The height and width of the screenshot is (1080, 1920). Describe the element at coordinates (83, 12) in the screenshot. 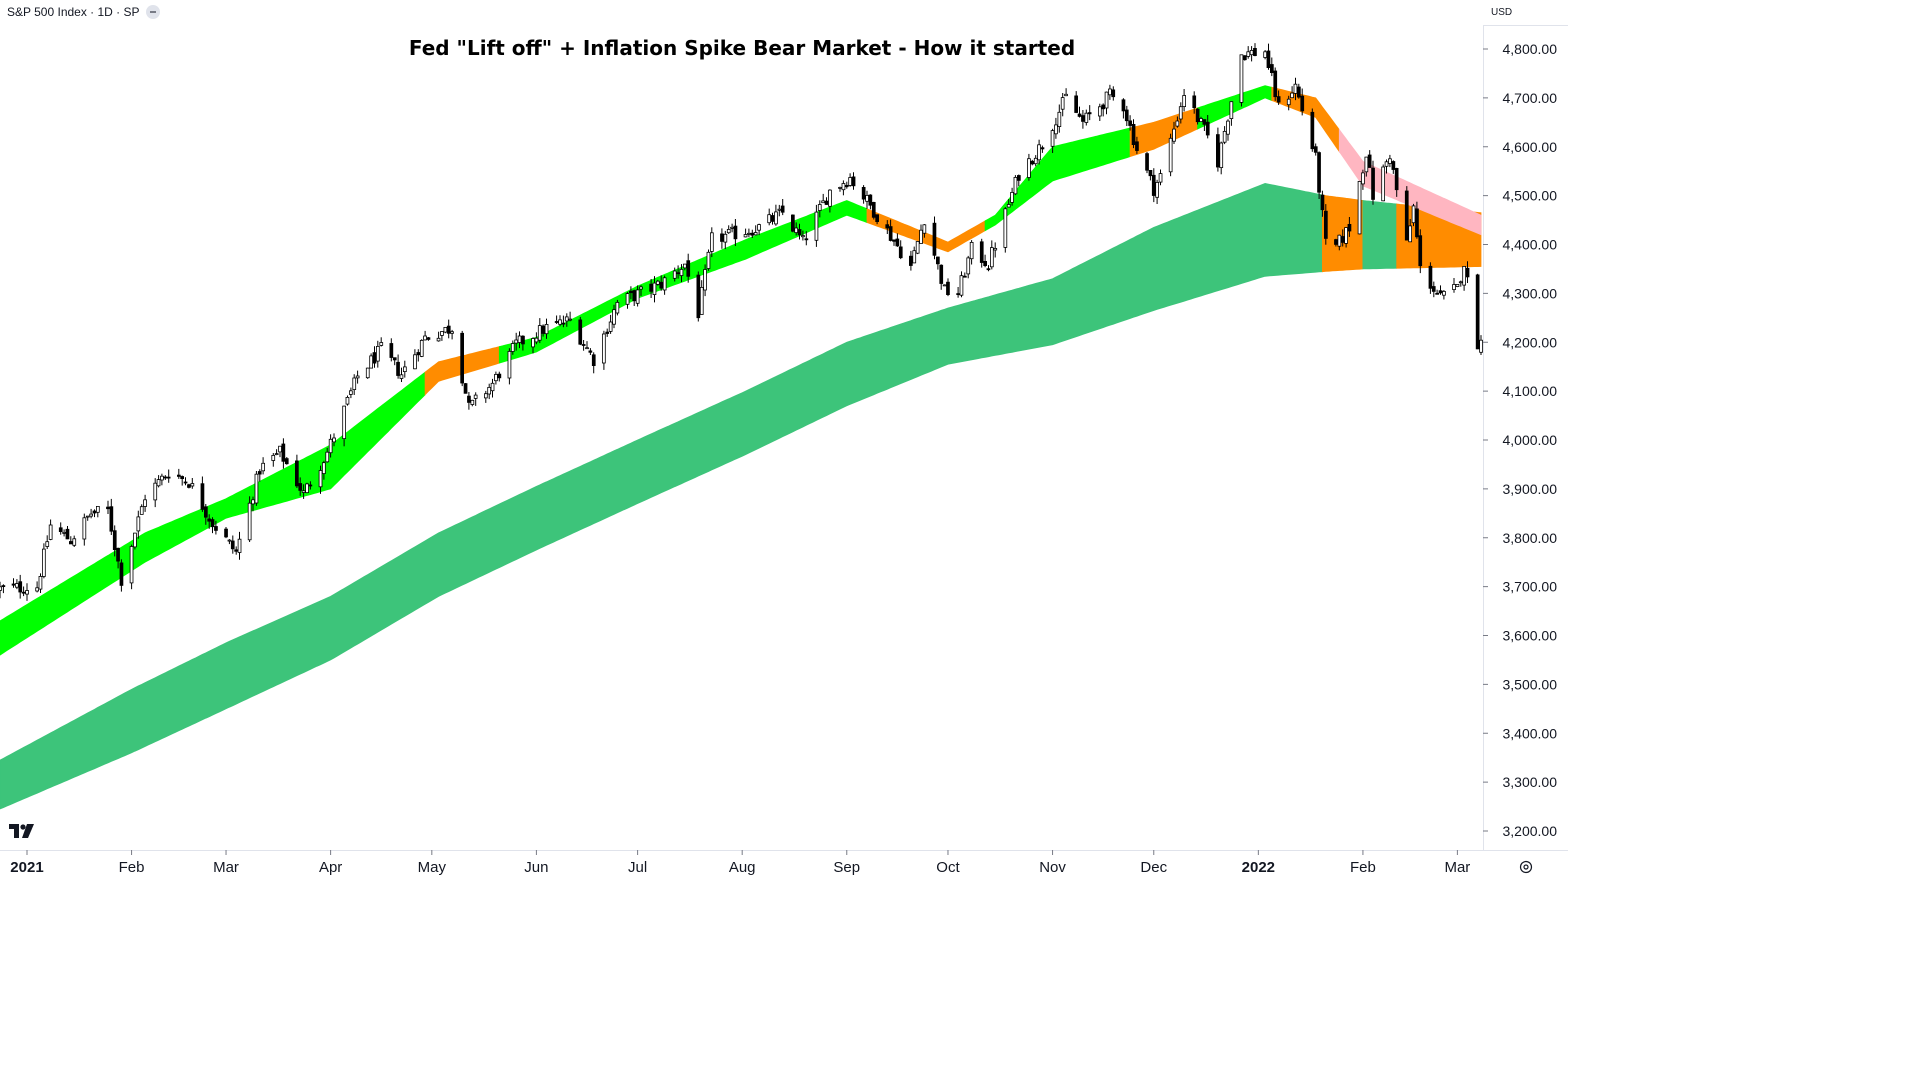

I see `symbol-info: S&P 500 Index · 1D · SP` at that location.